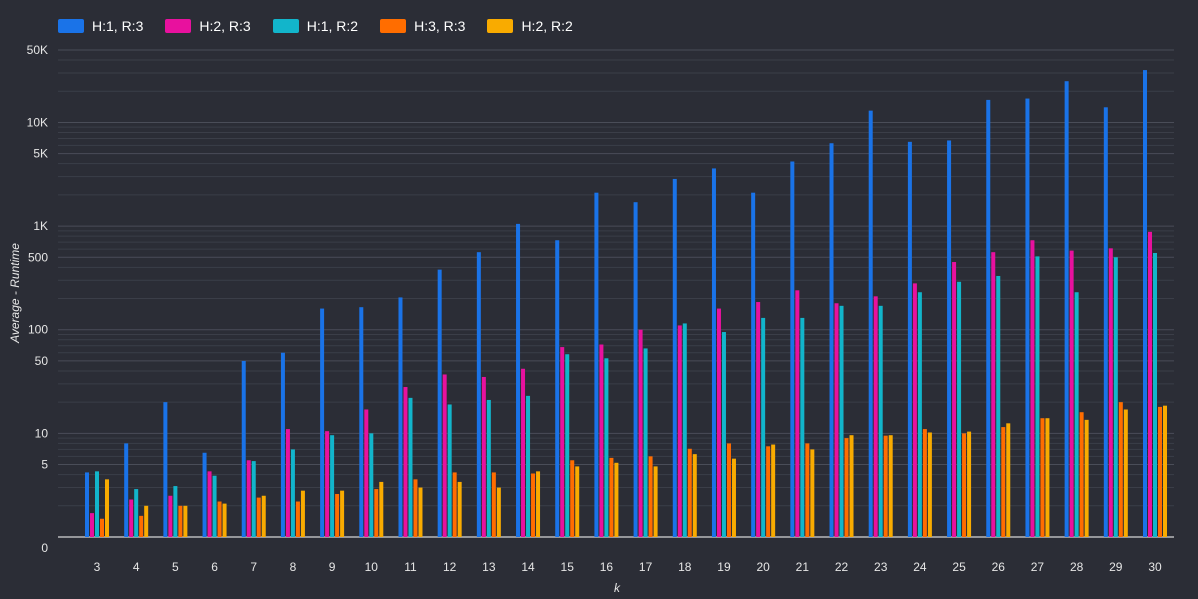 Image resolution: width=1198 pixels, height=599 pixels. I want to click on legend-item: H:1, R:2, so click(315, 26).